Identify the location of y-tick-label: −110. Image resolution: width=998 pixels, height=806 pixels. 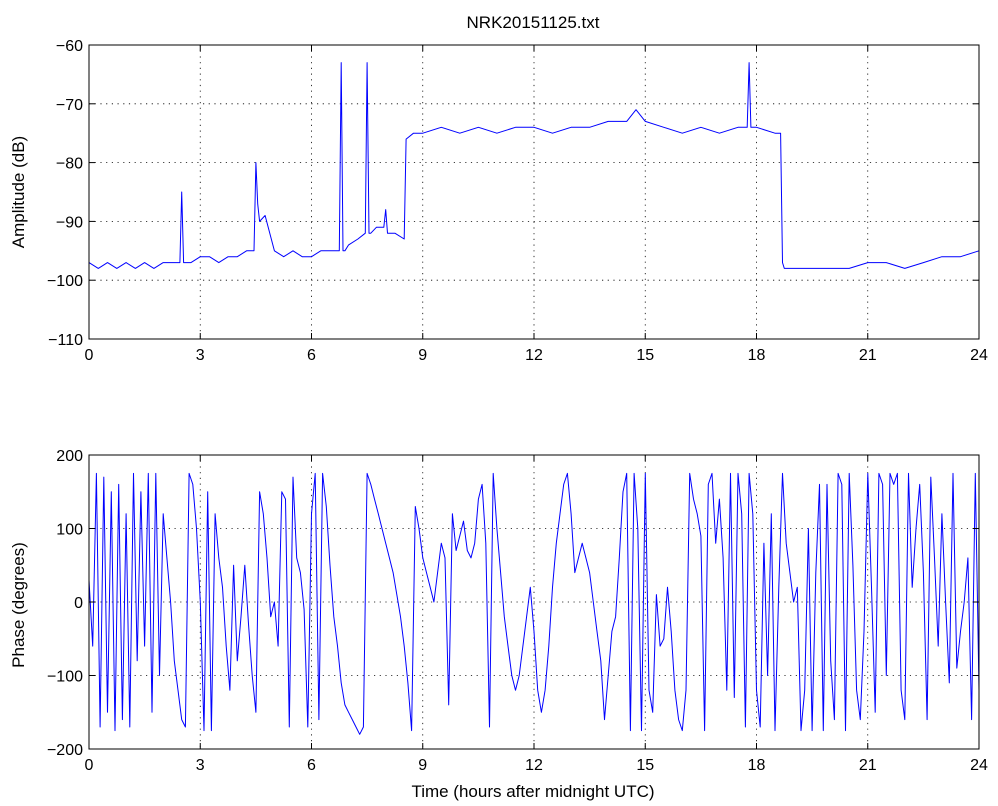
(65, 340).